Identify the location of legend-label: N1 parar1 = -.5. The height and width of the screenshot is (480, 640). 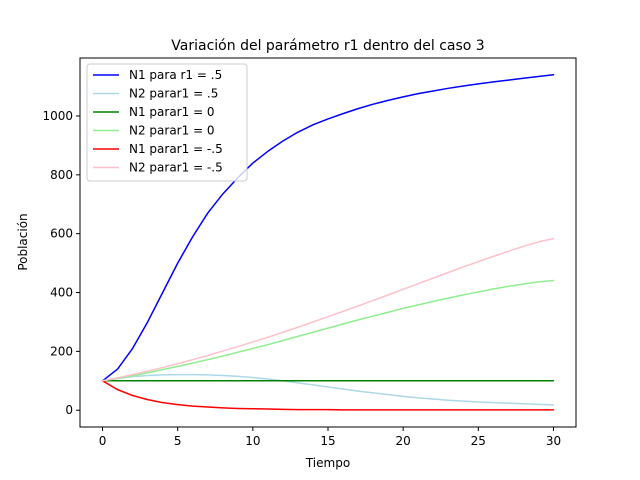
(176, 149).